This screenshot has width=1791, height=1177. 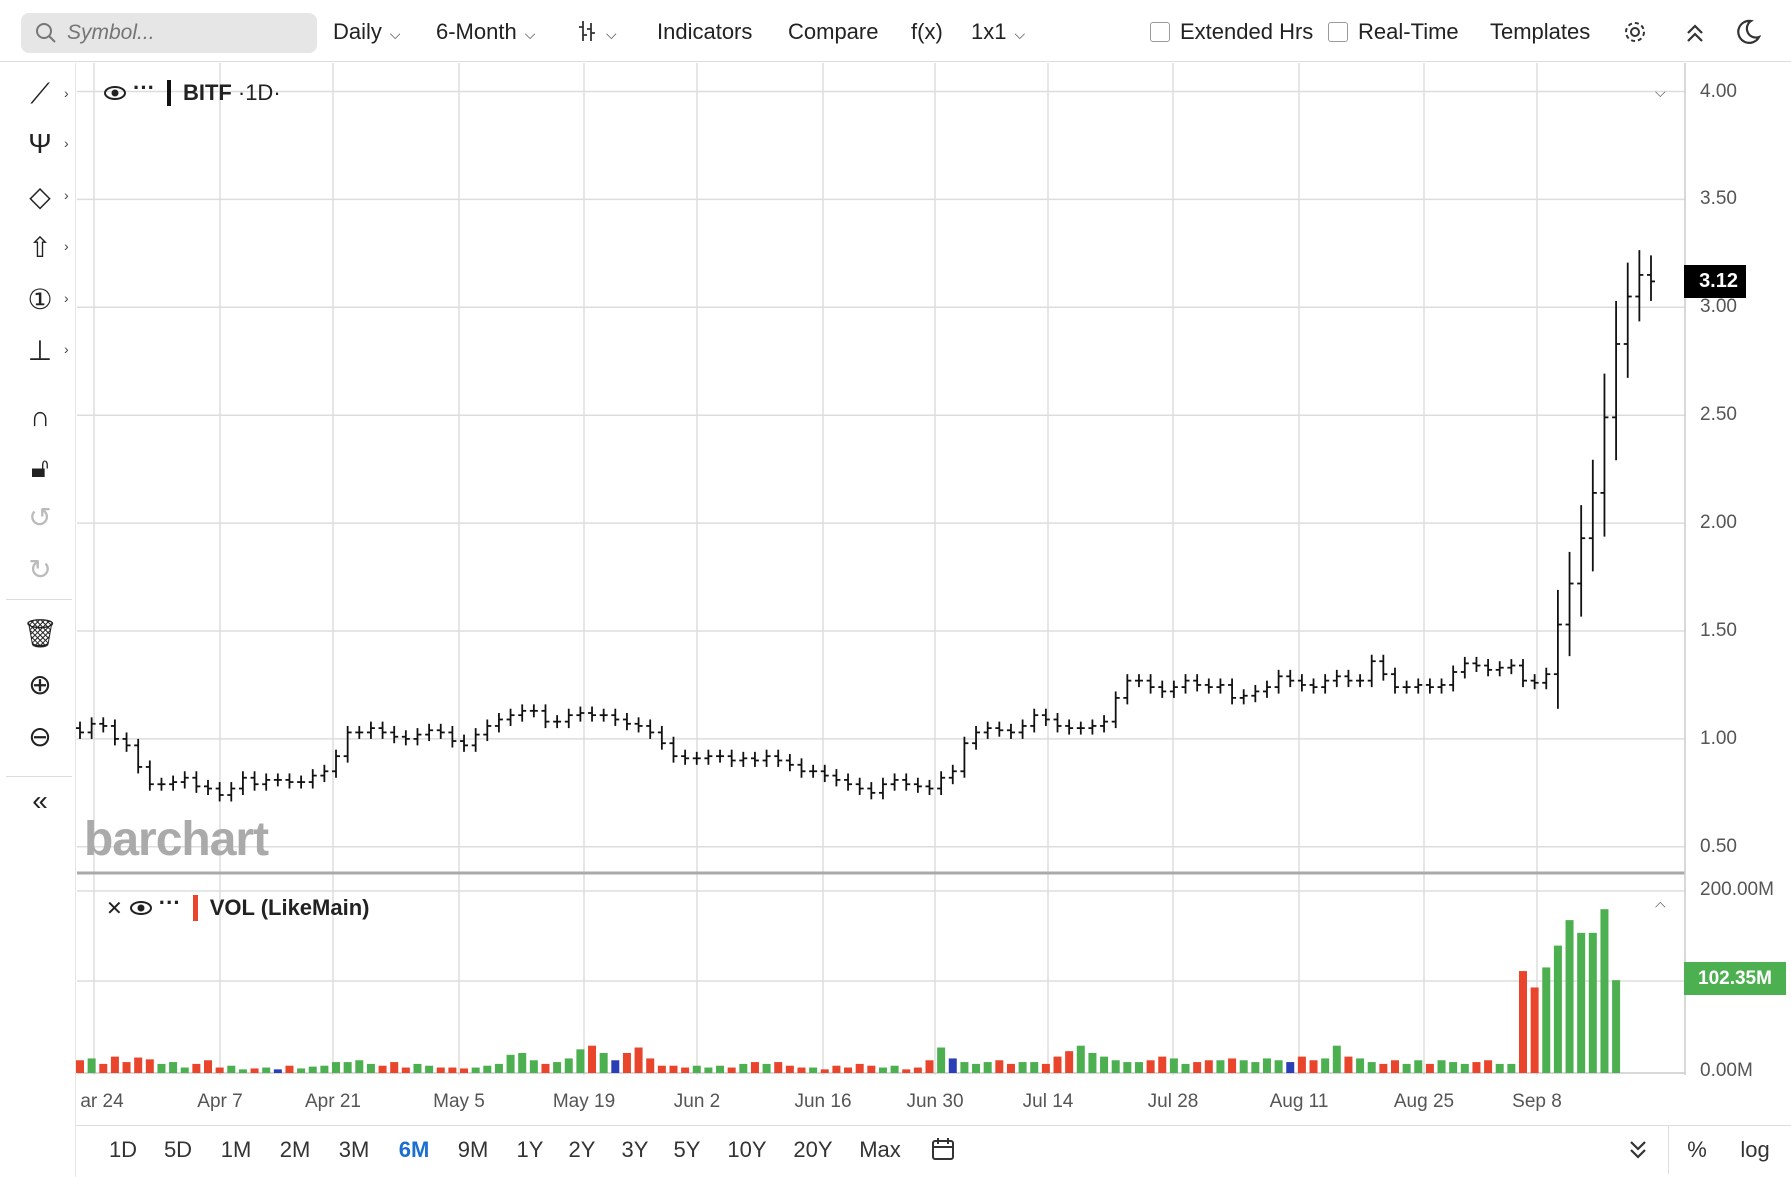 I want to click on measure-icon: ⊥, so click(x=40, y=350).